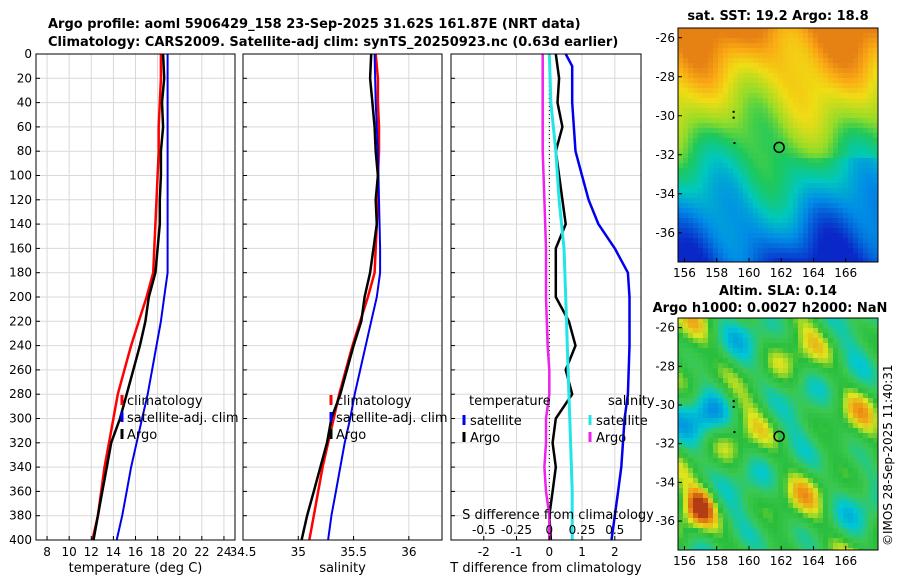 The image size is (900, 580). What do you see at coordinates (20, 248) in the screenshot?
I see `y-tick-label: 160` at bounding box center [20, 248].